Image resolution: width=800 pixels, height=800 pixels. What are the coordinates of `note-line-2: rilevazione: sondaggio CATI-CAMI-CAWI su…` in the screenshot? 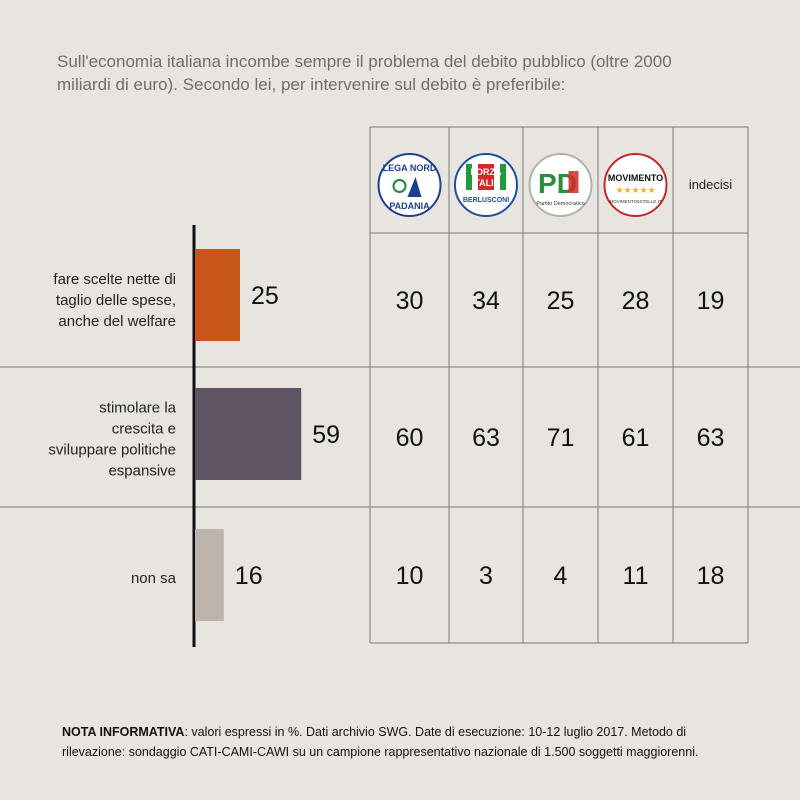 It's located at (380, 752).